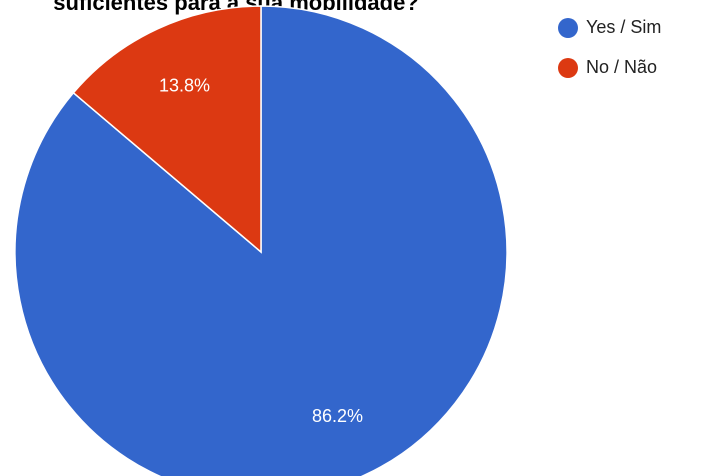  Describe the element at coordinates (337, 416) in the screenshot. I see `slice-label: 86.2%` at that location.